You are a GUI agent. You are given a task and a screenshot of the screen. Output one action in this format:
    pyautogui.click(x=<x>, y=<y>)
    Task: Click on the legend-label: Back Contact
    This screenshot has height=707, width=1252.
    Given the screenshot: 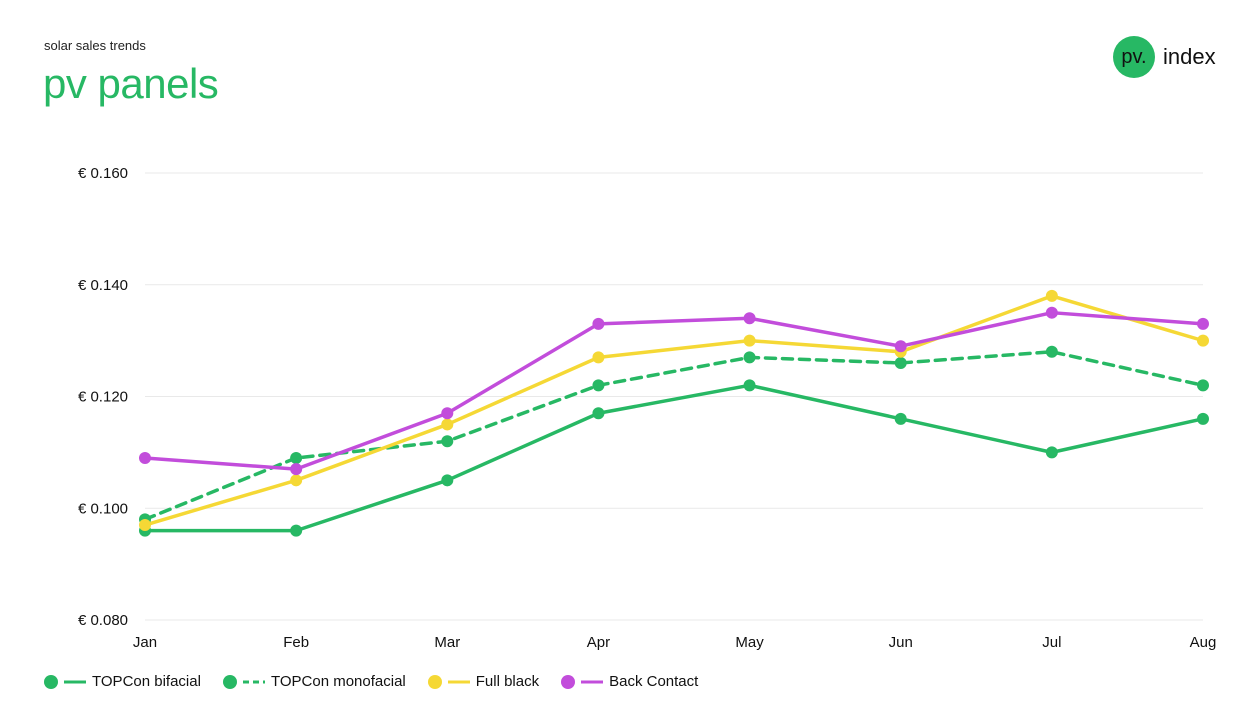 What is the action you would take?
    pyautogui.click(x=654, y=681)
    